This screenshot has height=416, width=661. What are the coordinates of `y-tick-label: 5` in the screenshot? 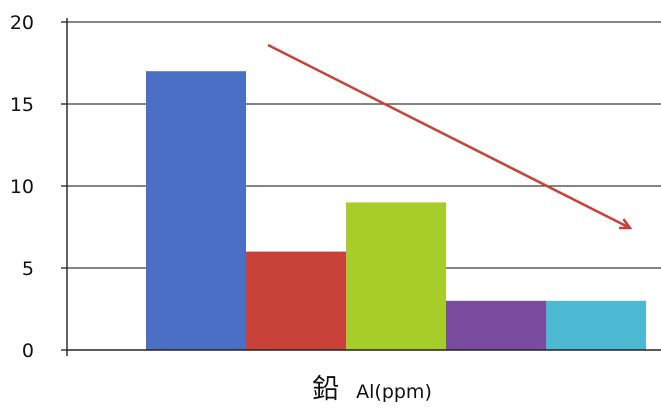 It's located at (28, 269).